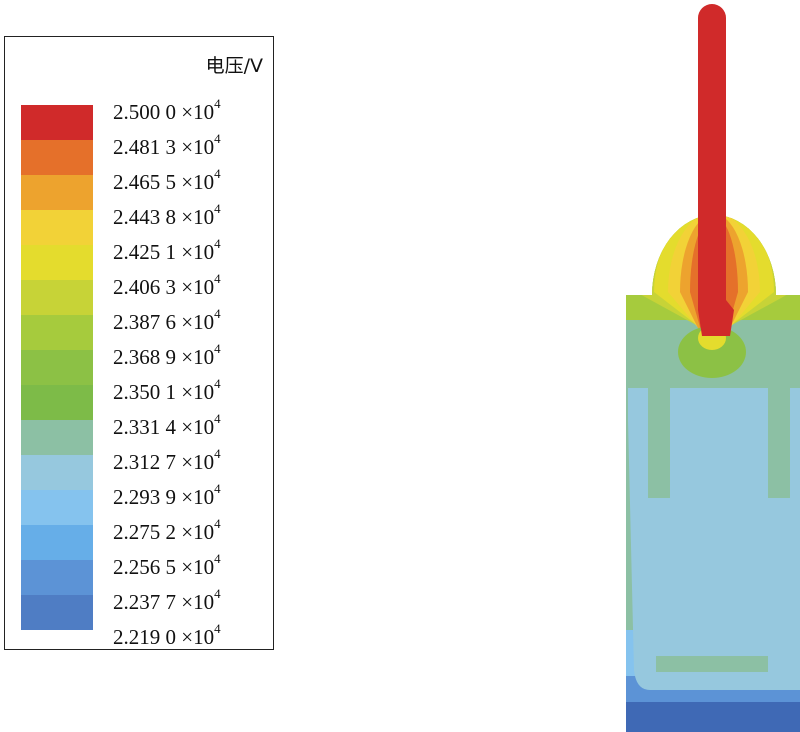 This screenshot has height=732, width=800. I want to click on legend-swatches, so click(57, 367).